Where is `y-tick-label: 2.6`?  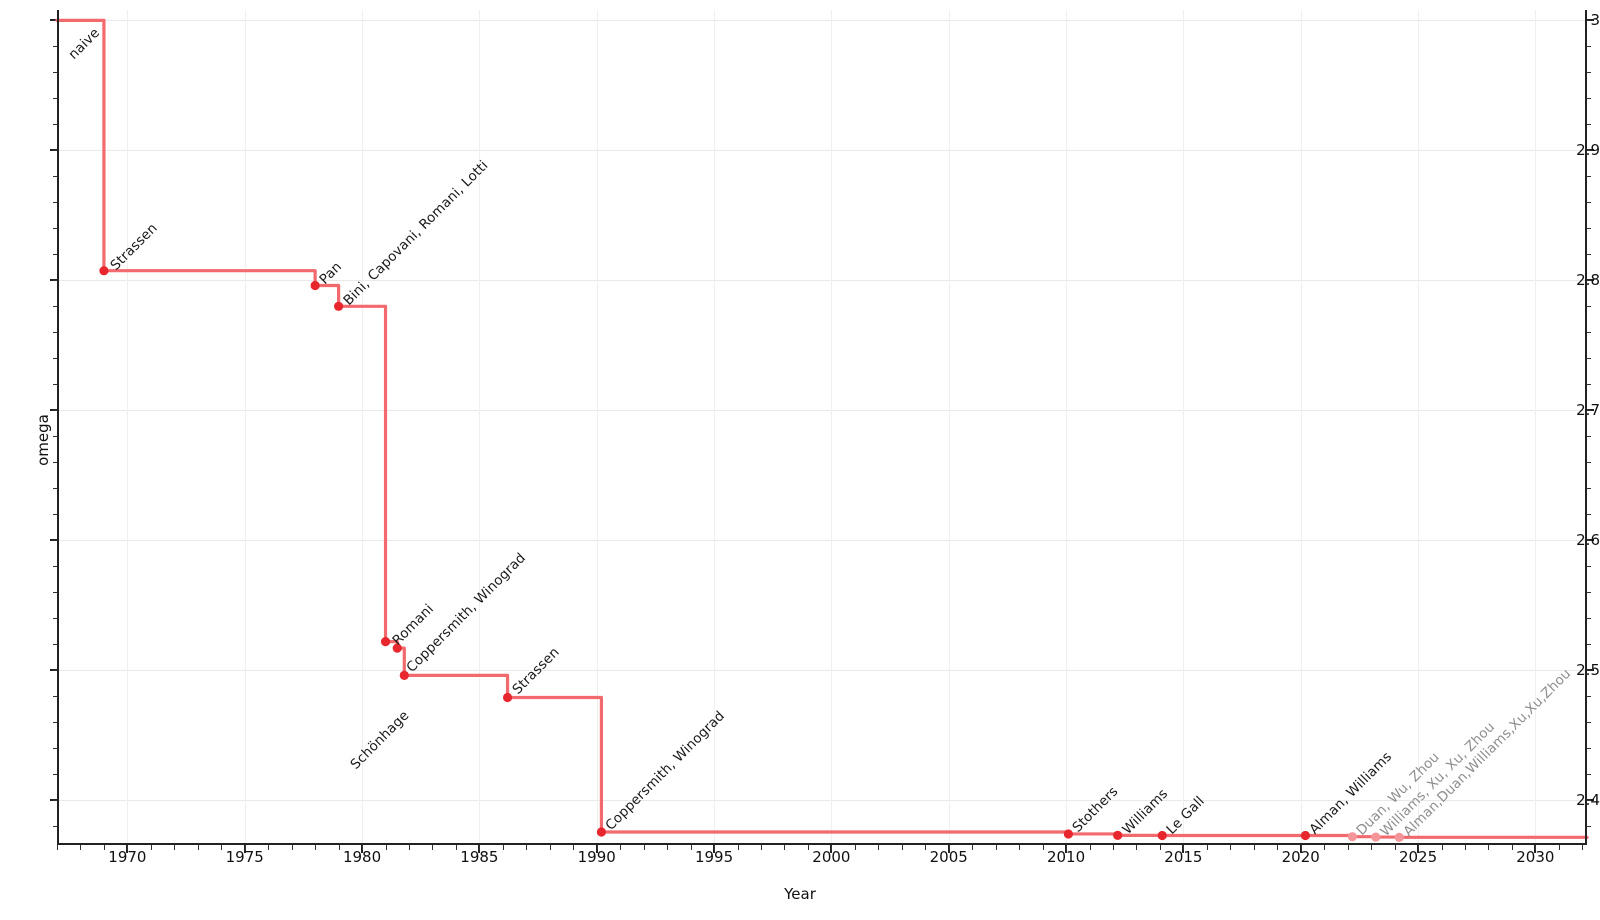 y-tick-label: 2.6 is located at coordinates (1588, 540).